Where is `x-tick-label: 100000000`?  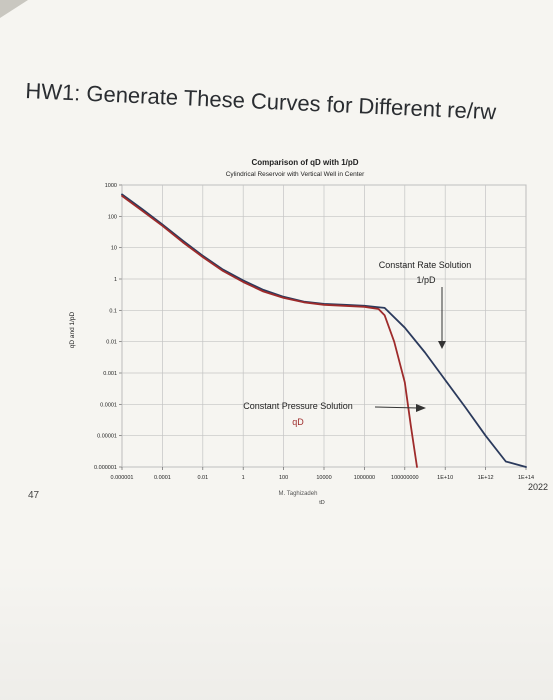 x-tick-label: 100000000 is located at coordinates (405, 478).